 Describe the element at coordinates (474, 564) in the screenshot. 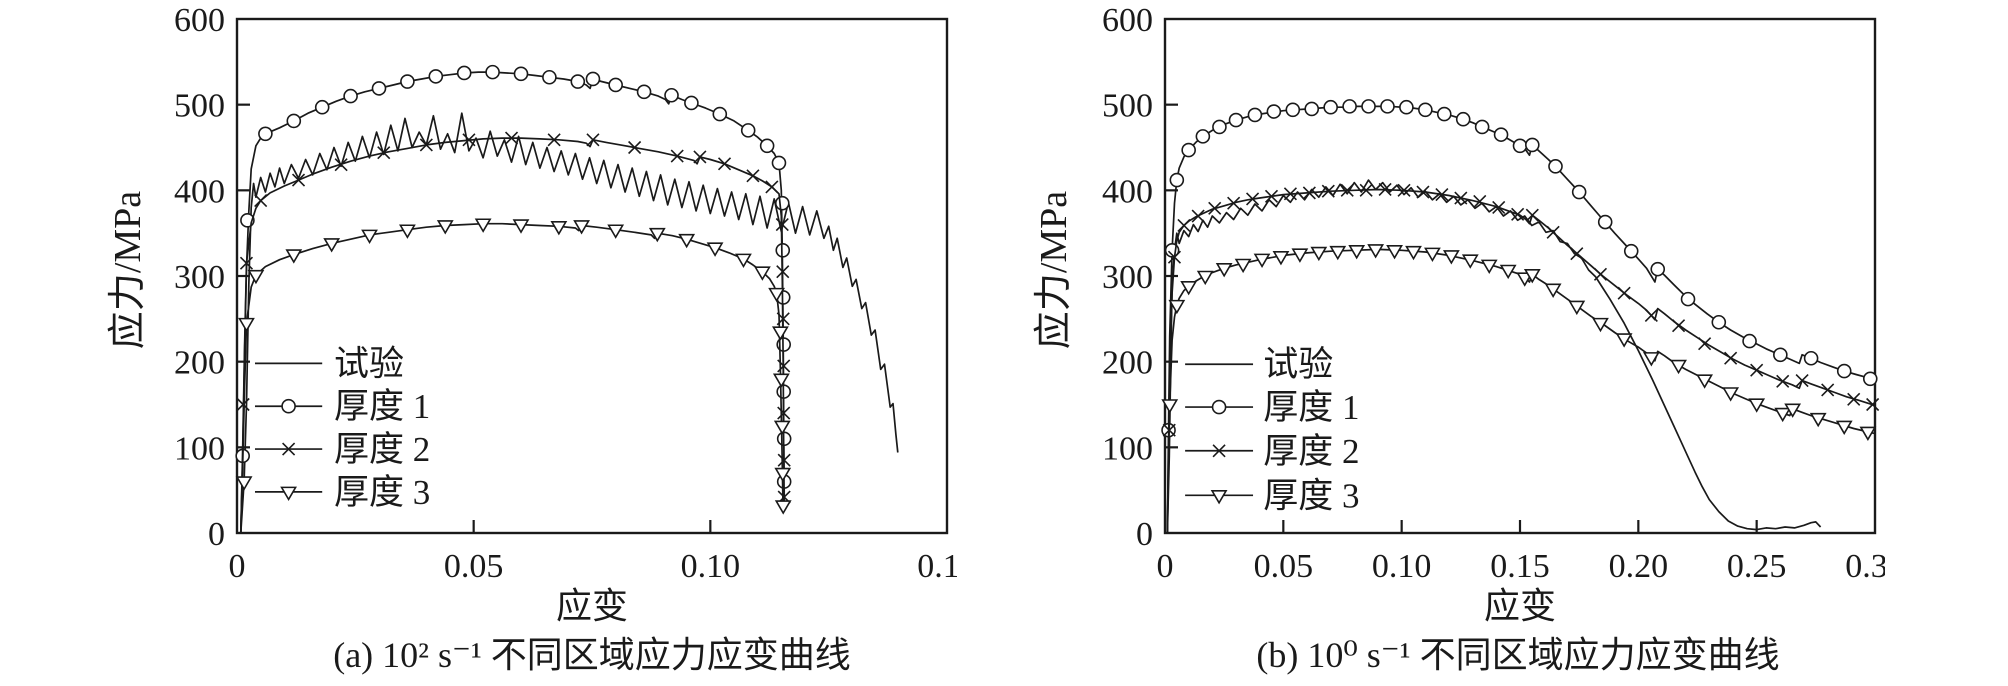

I see `x-tick-label: 0.05` at that location.